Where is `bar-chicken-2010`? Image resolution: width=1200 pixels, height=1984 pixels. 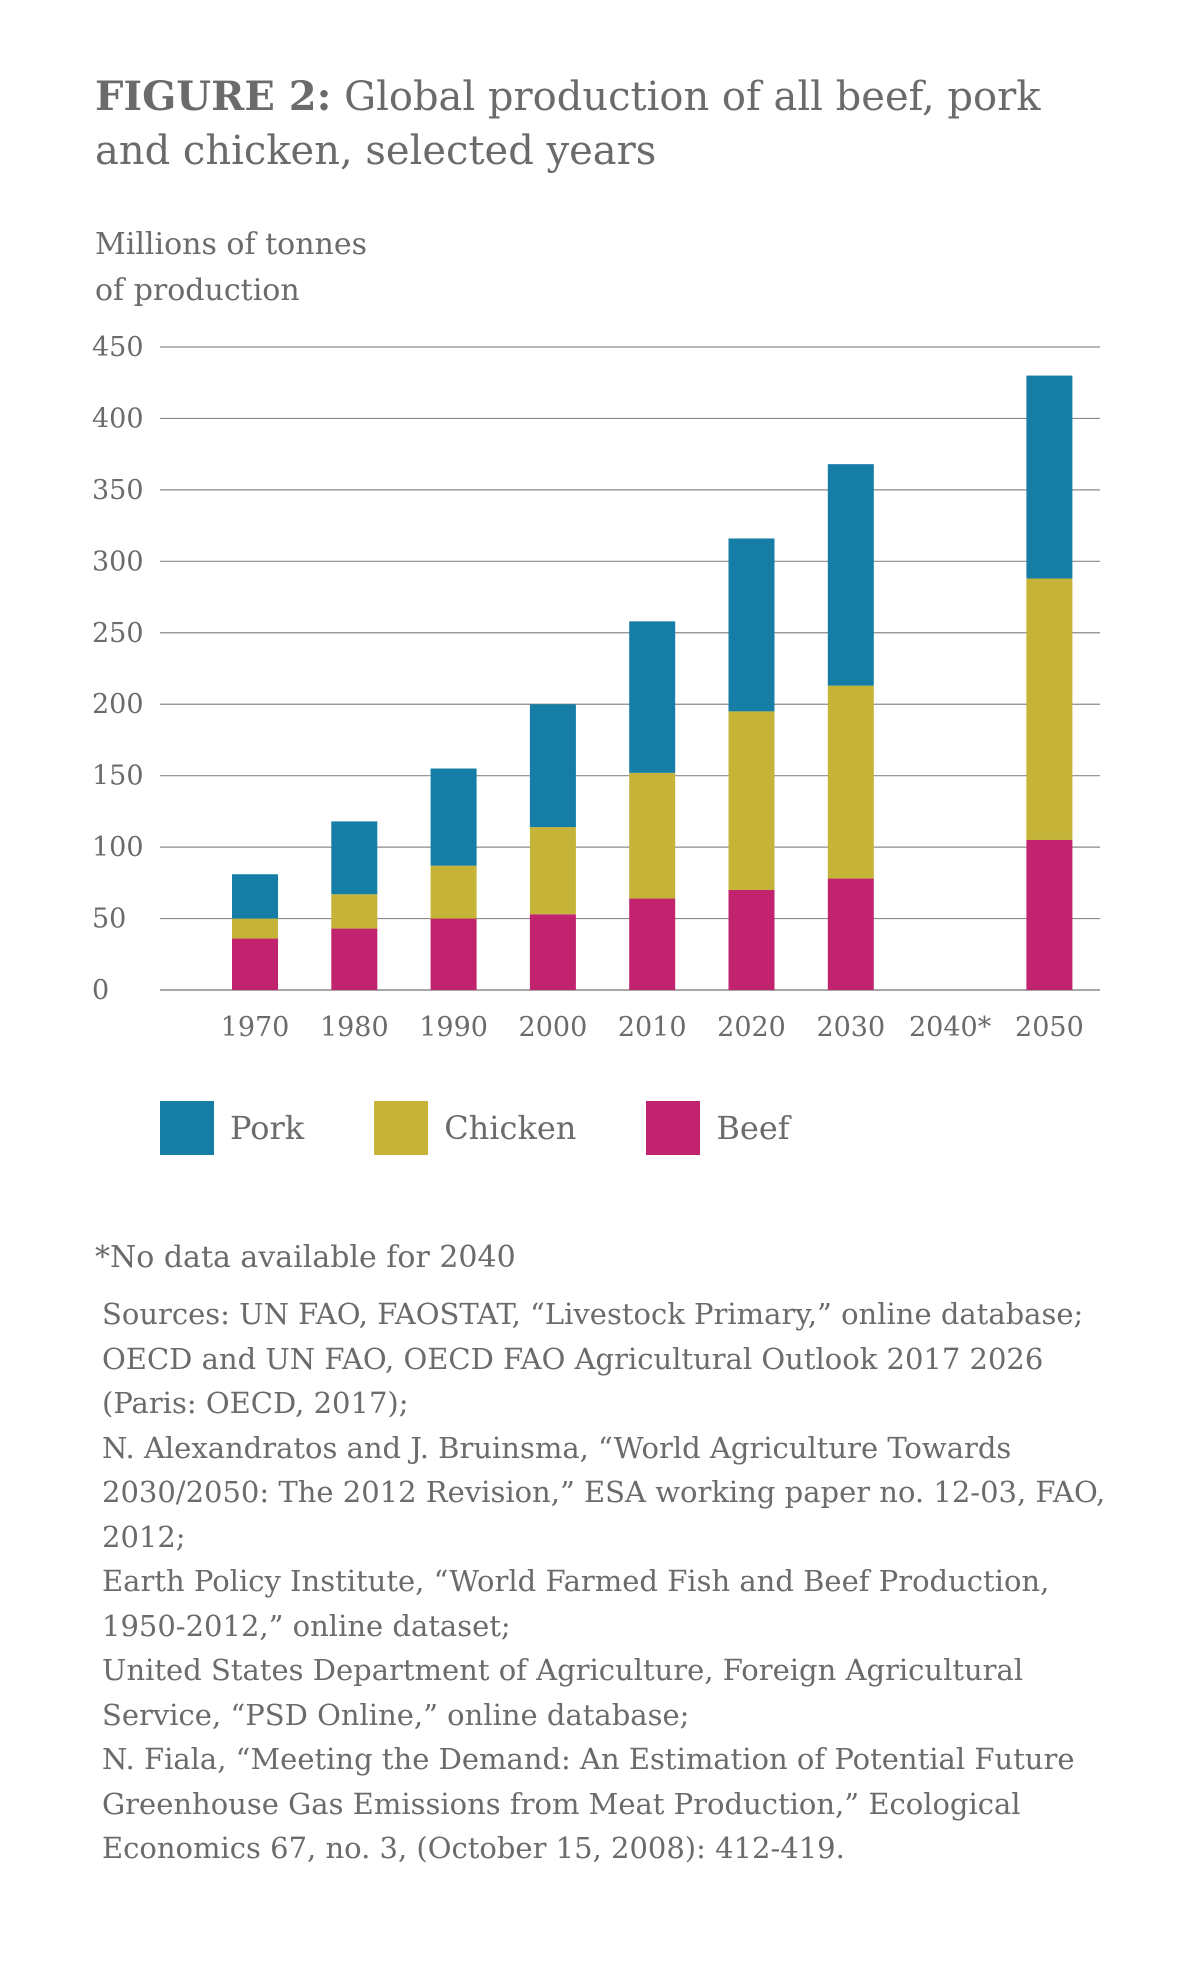
bar-chicken-2010 is located at coordinates (652, 835).